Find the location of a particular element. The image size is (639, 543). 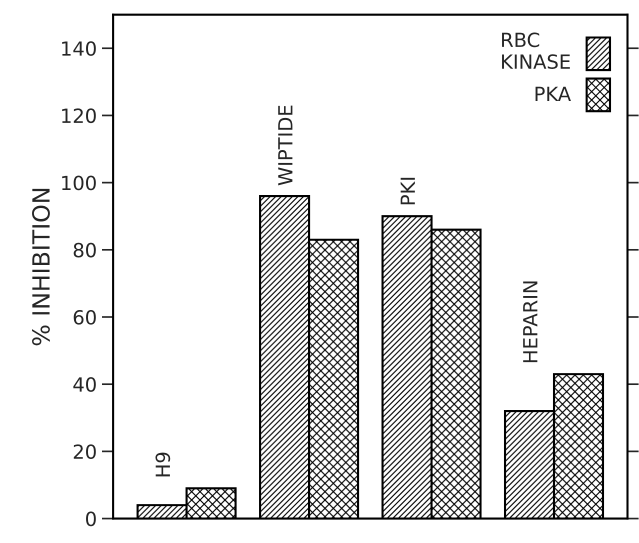

y-tick-label: 40 is located at coordinates (84, 384).